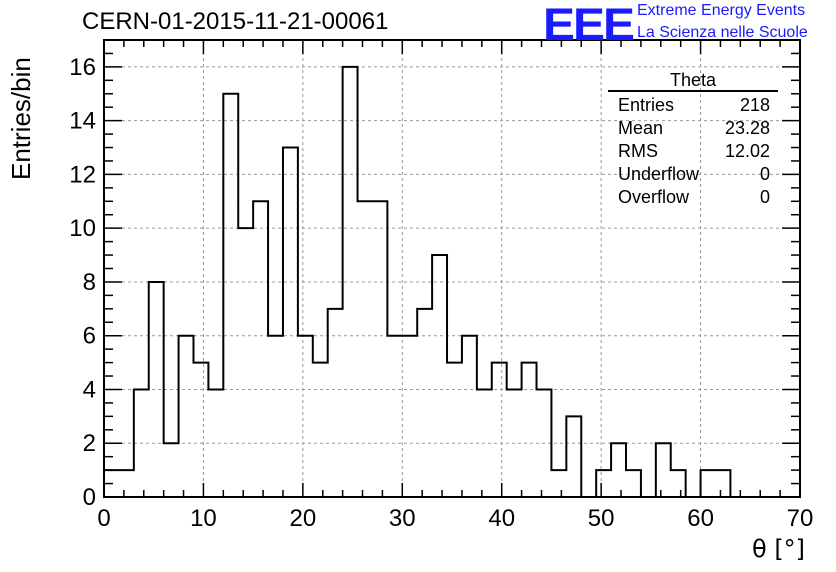 Image resolution: width=836 pixels, height=572 pixels. What do you see at coordinates (693, 81) in the screenshot?
I see `stats-name: Theta` at bounding box center [693, 81].